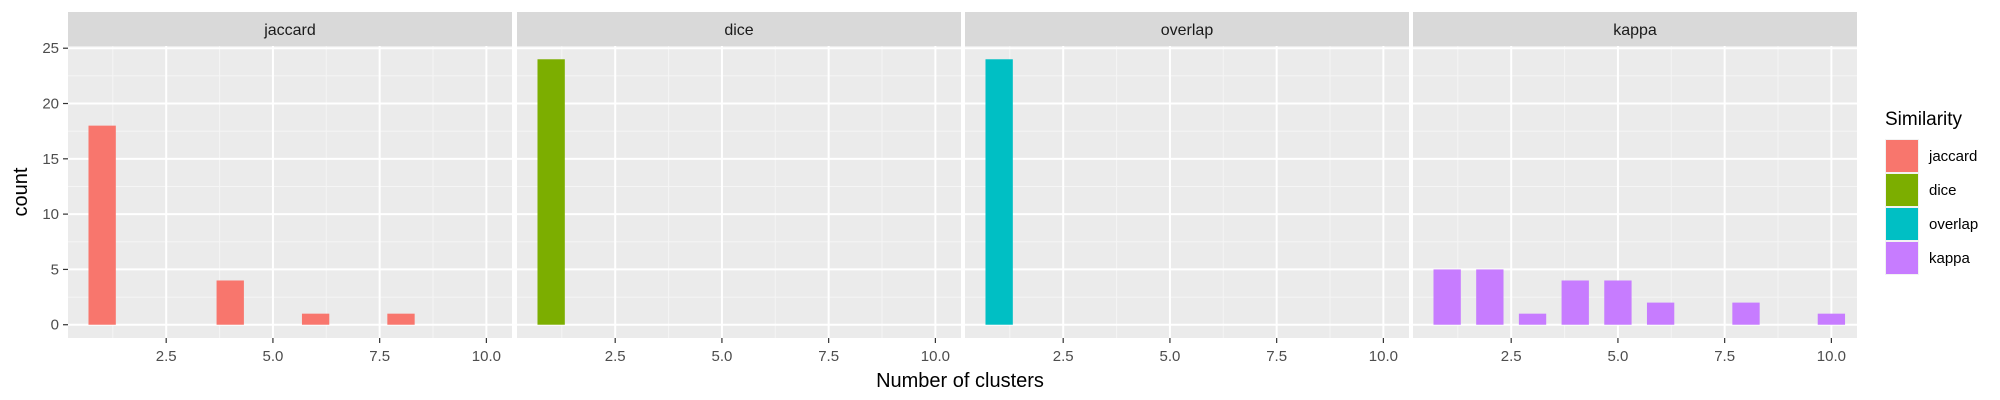 This screenshot has height=400, width=2000. What do you see at coordinates (55, 269) in the screenshot?
I see `y-tick-label: 5` at bounding box center [55, 269].